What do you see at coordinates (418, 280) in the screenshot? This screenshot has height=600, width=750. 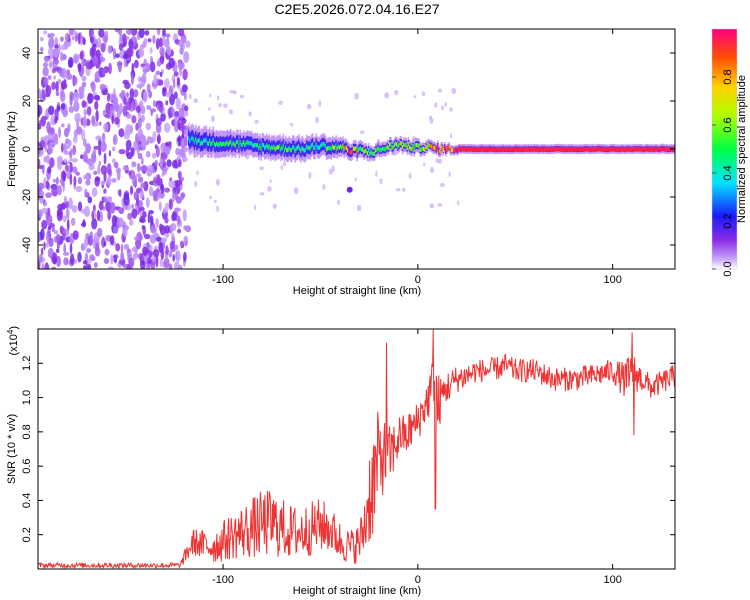 I see `x-tick-label: 0` at bounding box center [418, 280].